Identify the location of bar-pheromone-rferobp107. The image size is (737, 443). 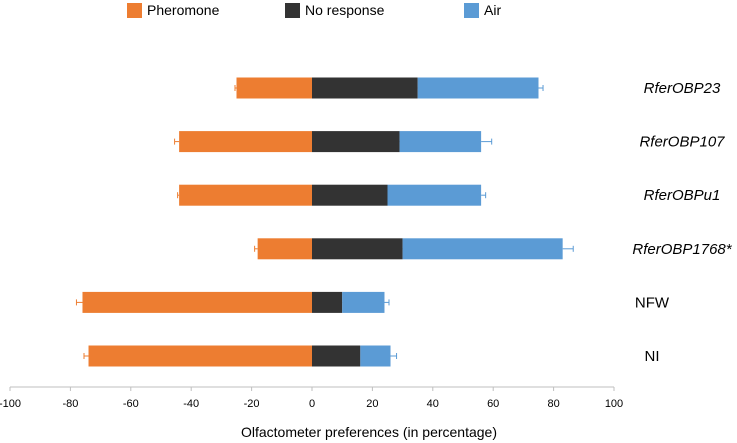
(245, 142).